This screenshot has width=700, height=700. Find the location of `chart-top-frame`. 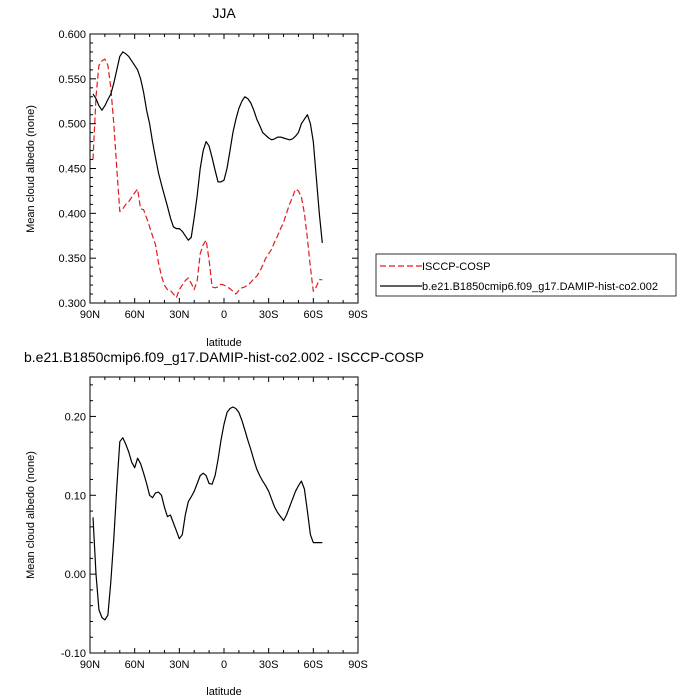

chart-top-frame is located at coordinates (224, 168).